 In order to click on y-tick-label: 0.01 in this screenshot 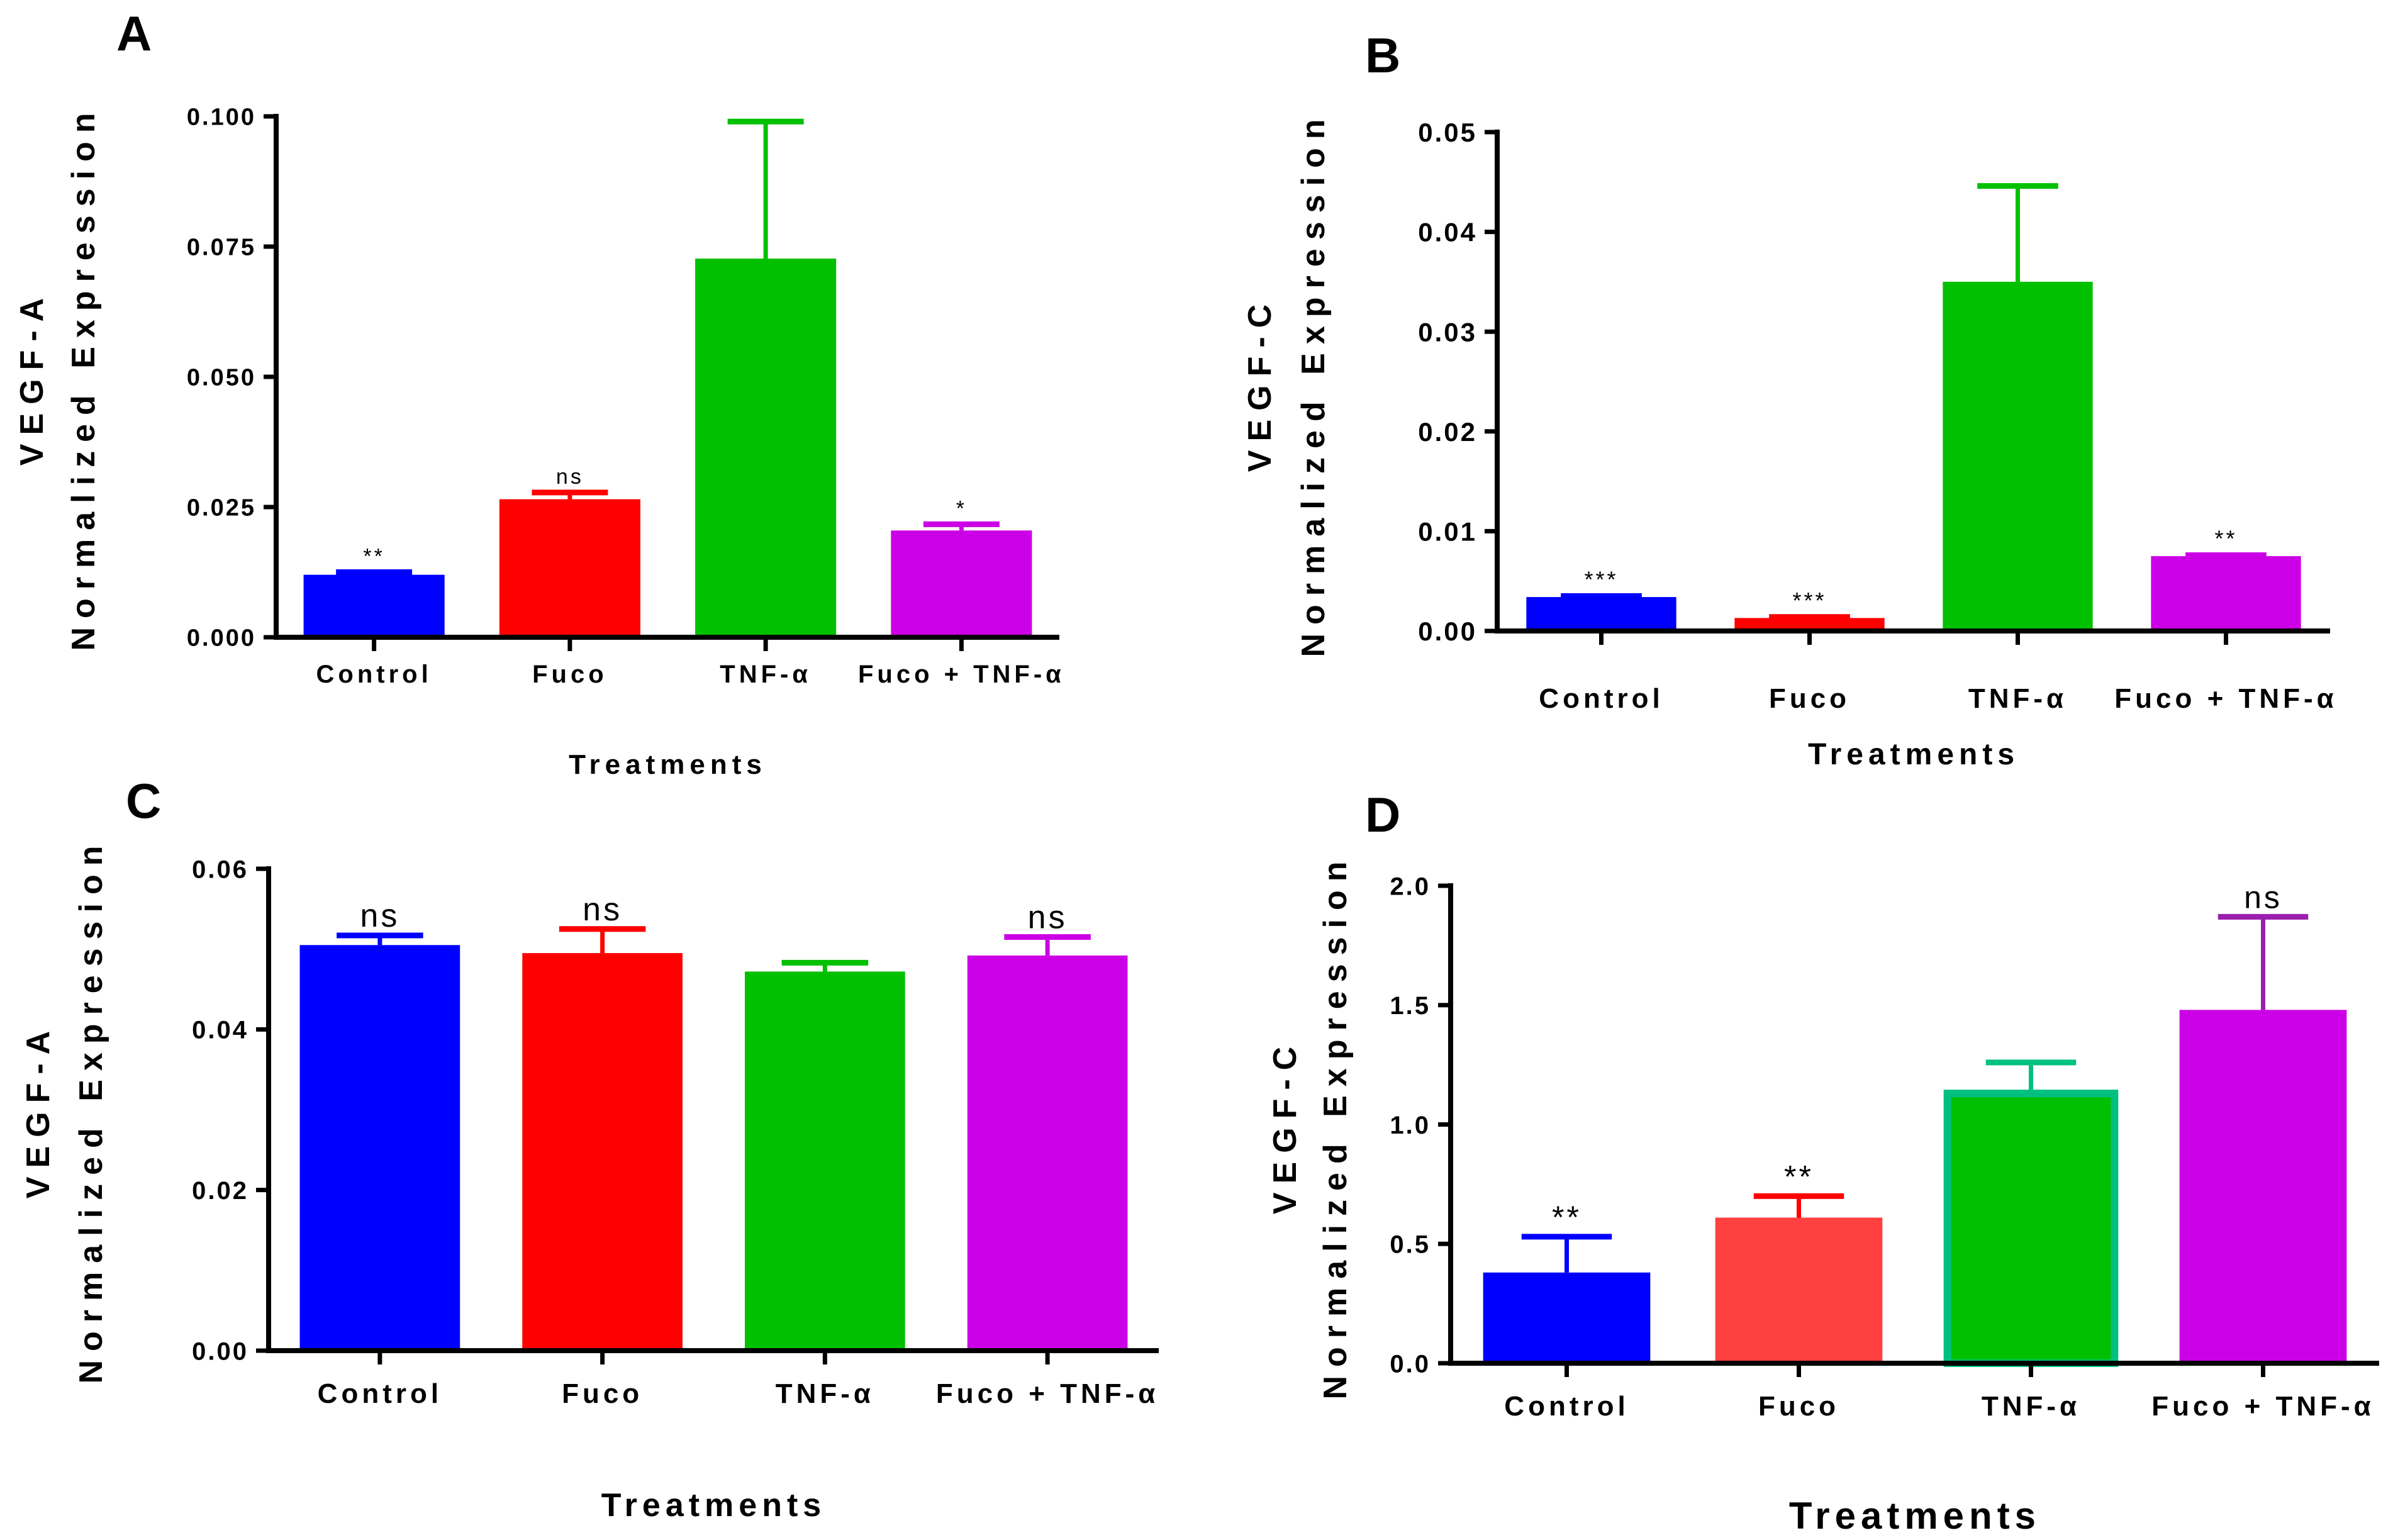, I will do `click(1447, 532)`.